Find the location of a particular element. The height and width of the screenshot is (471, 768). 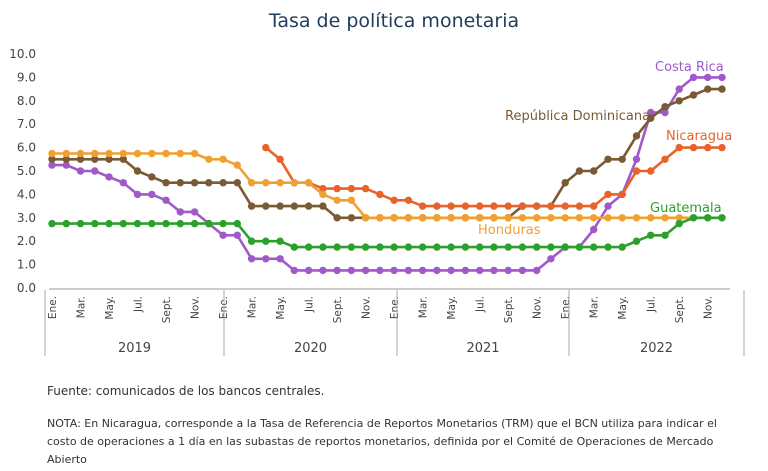

year-label: 2020 is located at coordinates (310, 348).